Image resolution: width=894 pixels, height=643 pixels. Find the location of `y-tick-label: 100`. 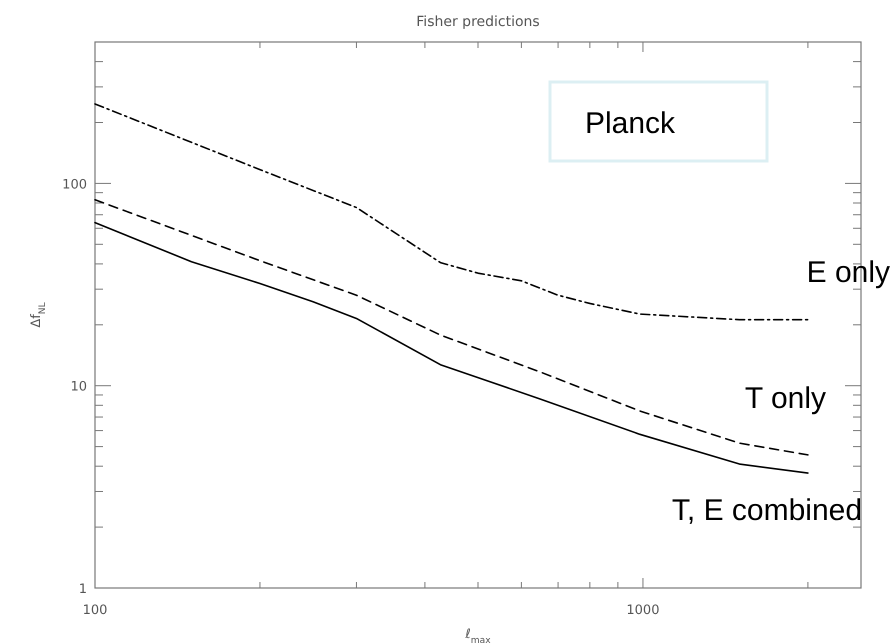

y-tick-label: 100 is located at coordinates (74, 184).